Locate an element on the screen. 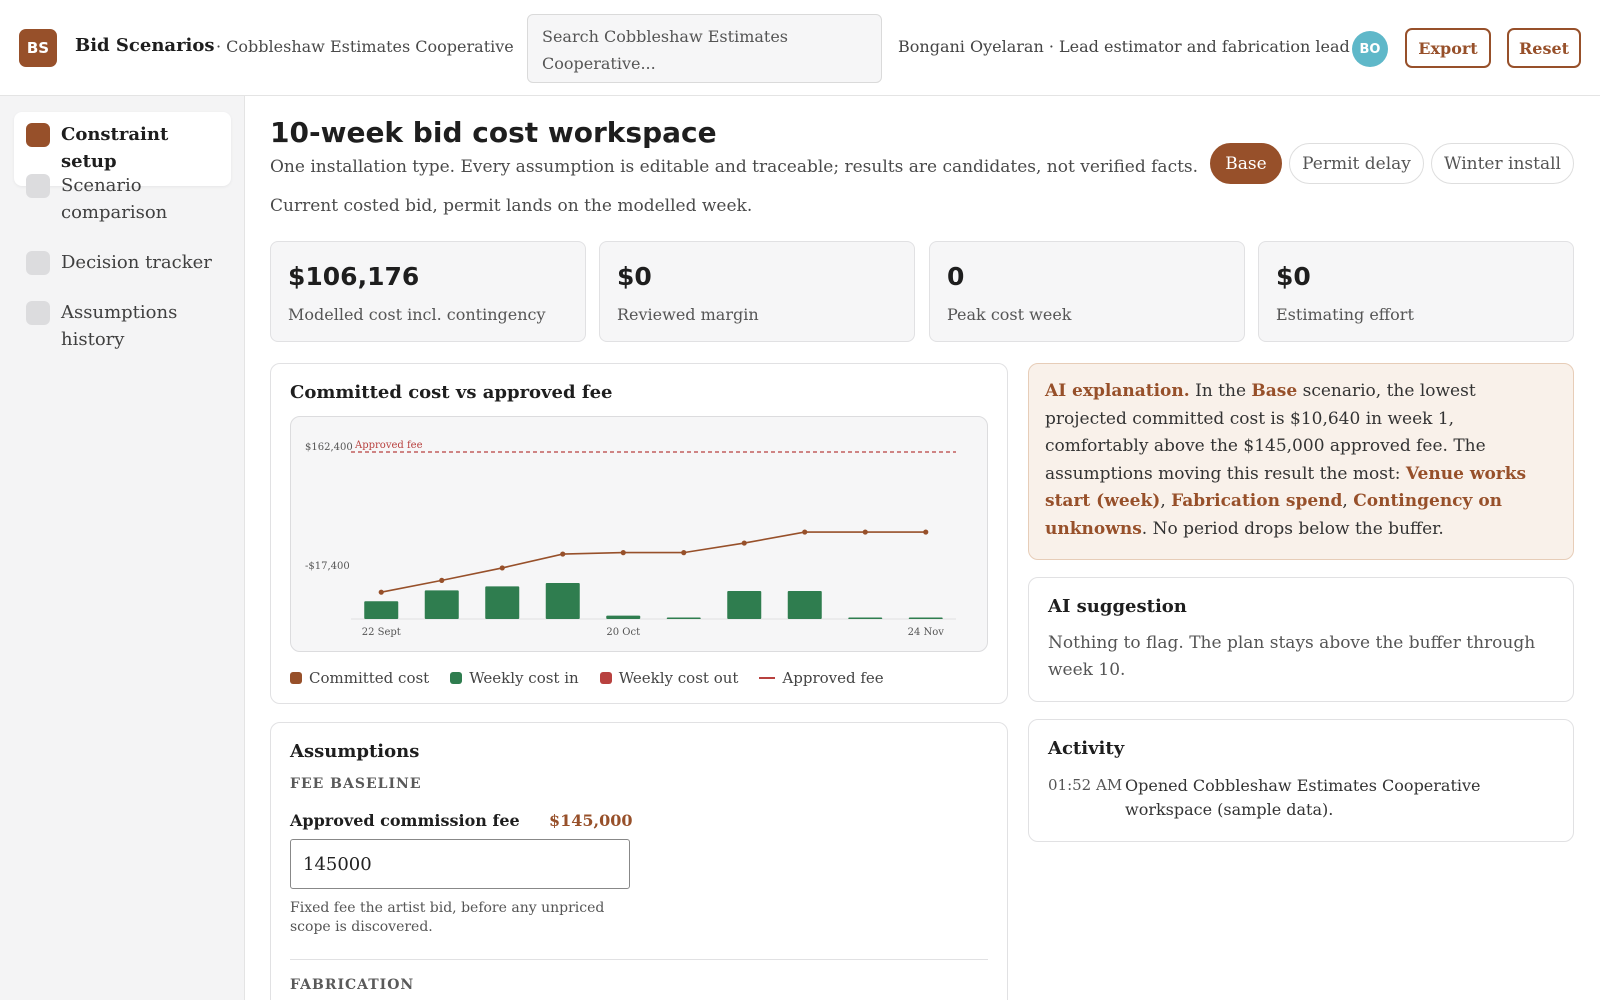 The height and width of the screenshot is (1000, 1600). sidebar-item-constraint-setup: Constraint setup is located at coordinates (122, 149).